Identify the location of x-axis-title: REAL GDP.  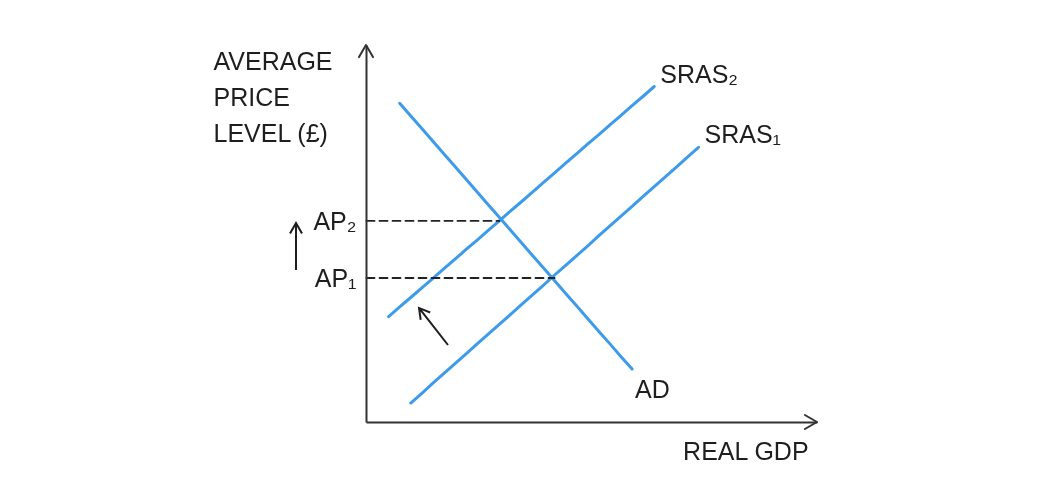
(746, 450).